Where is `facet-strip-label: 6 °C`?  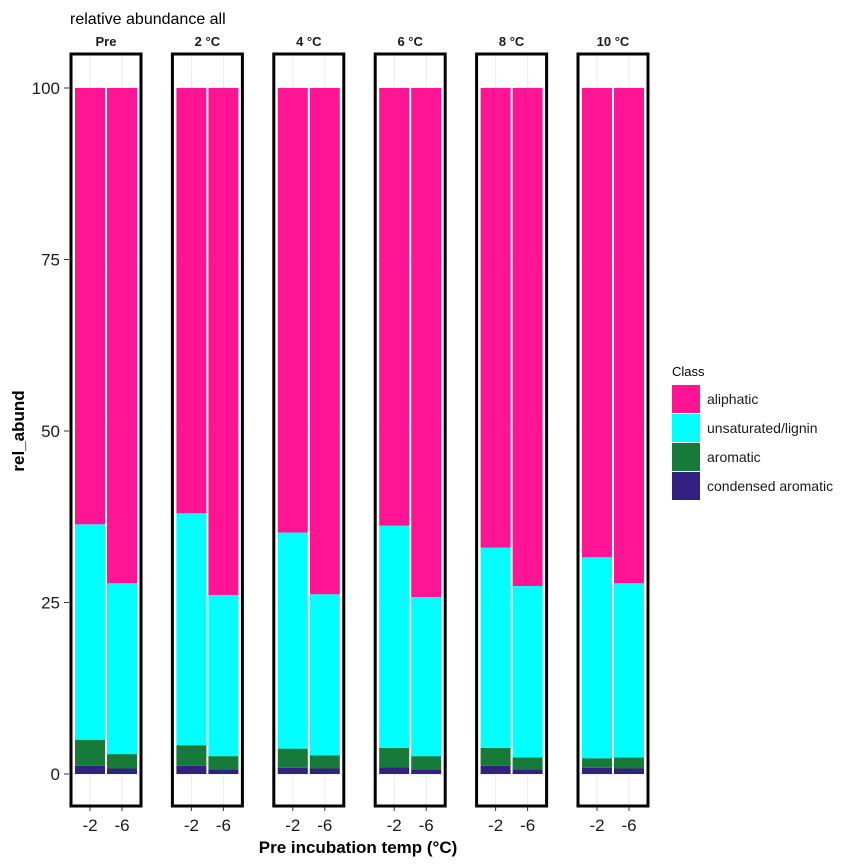
facet-strip-label: 6 °C is located at coordinates (410, 41).